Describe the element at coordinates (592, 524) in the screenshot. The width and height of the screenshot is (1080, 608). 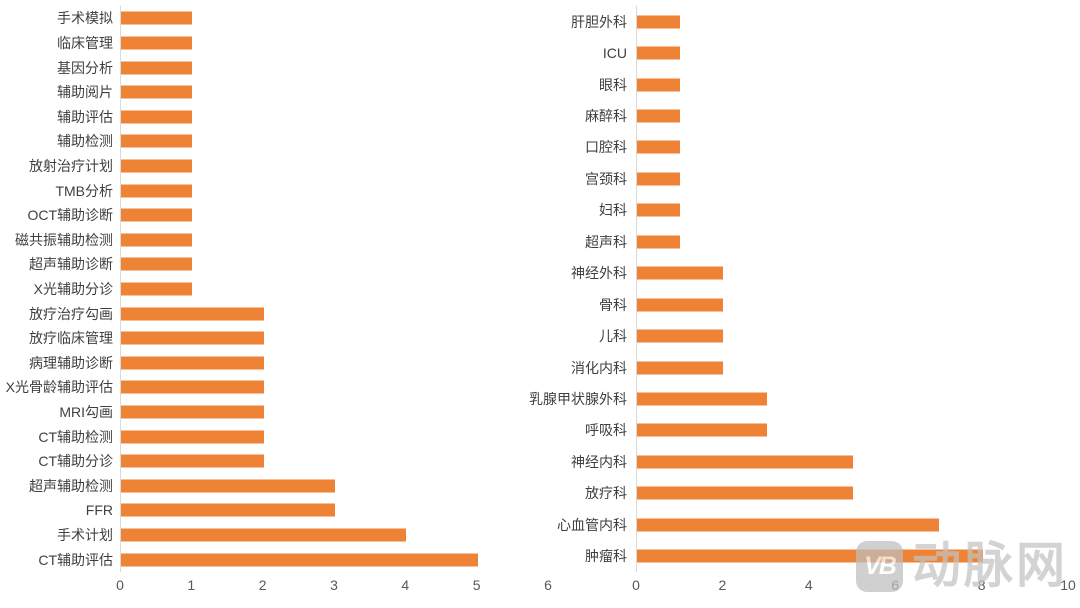
I see `category-label: 心血管内科` at that location.